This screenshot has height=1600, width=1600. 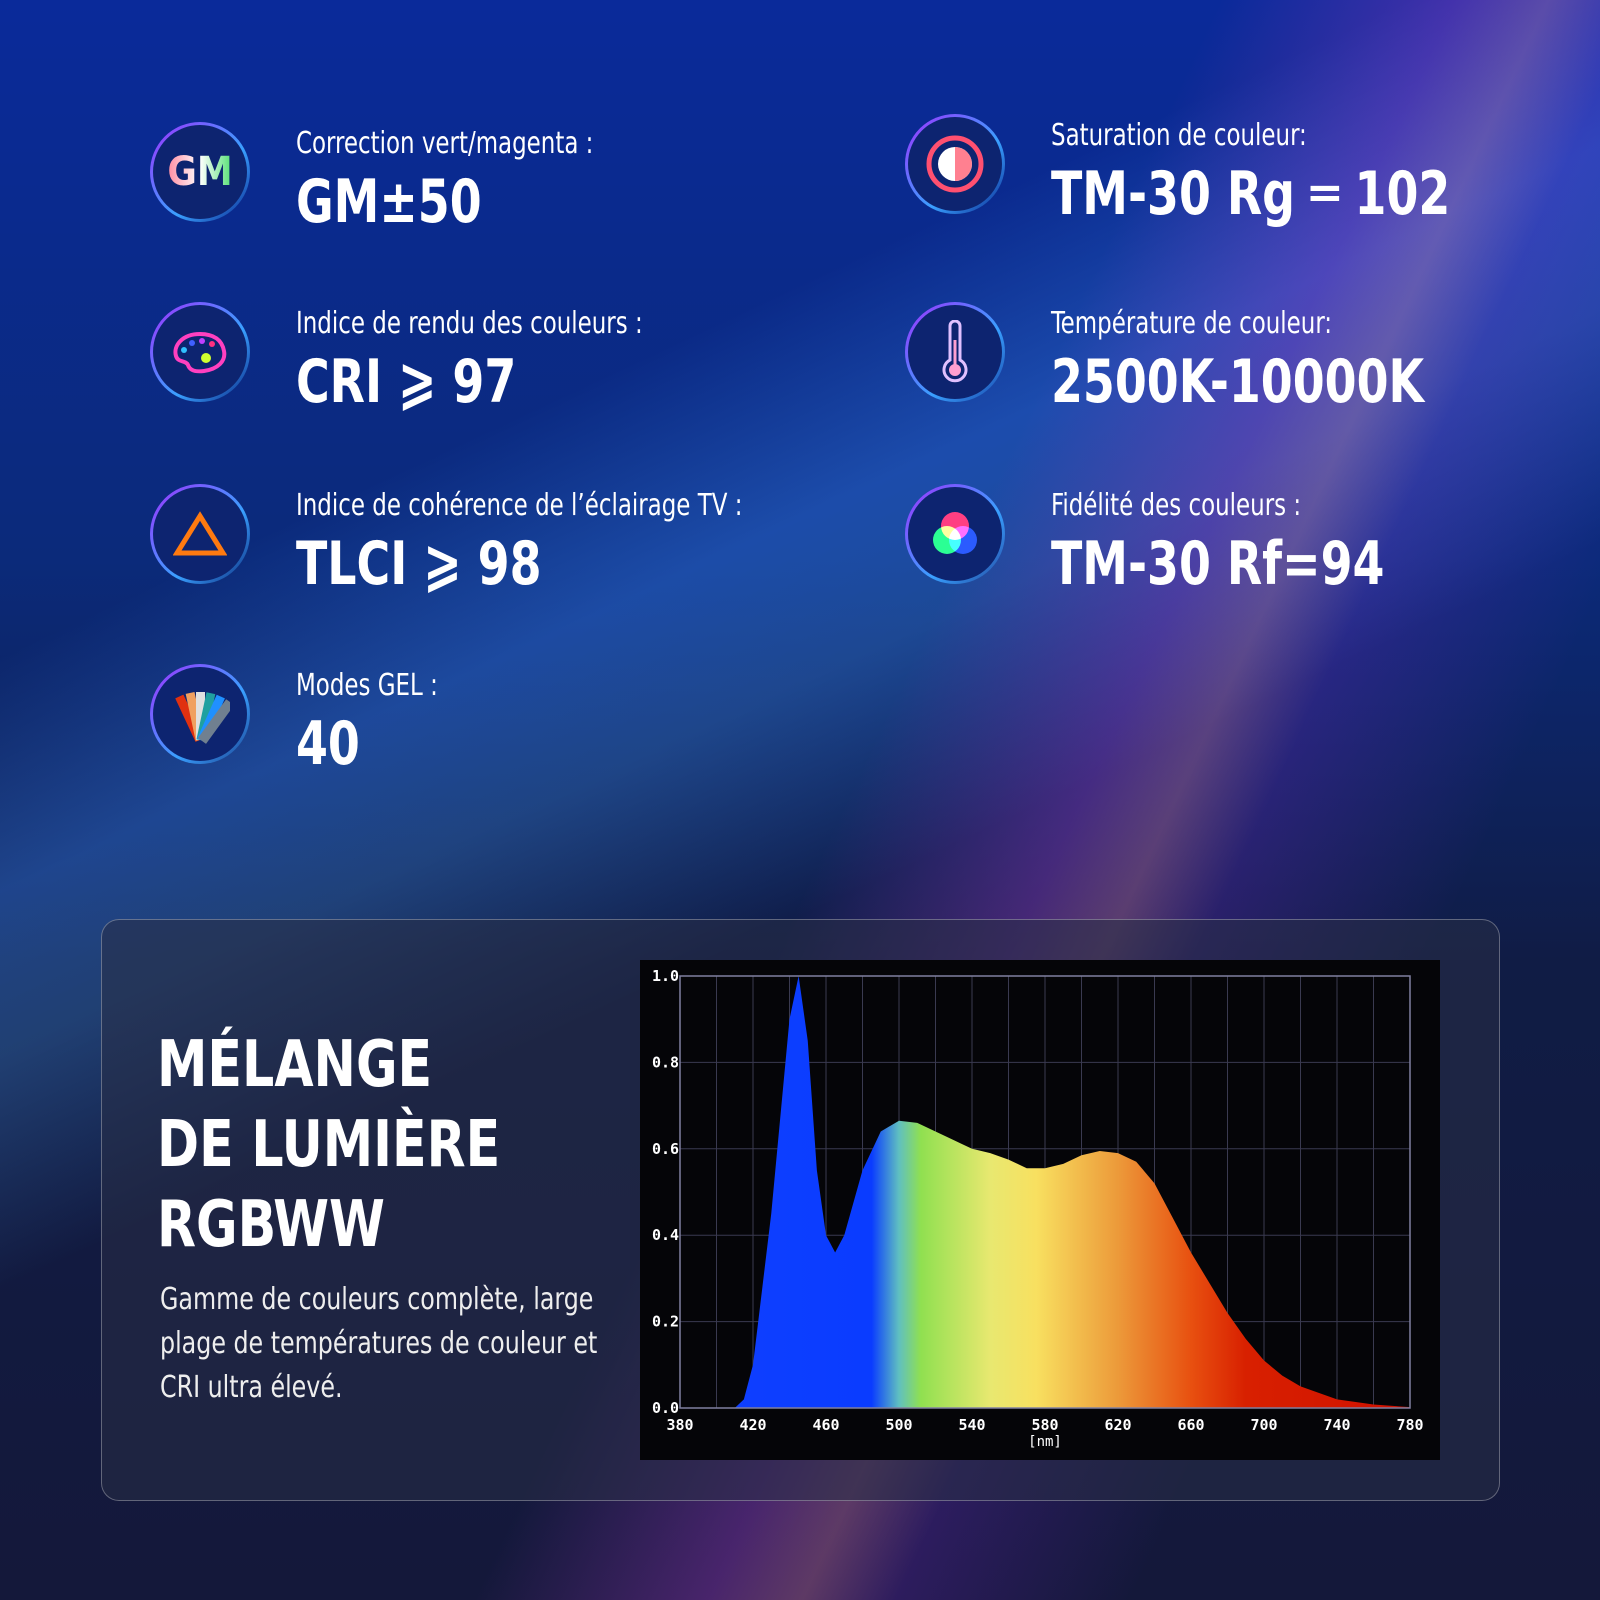 What do you see at coordinates (1192, 323) in the screenshot?
I see `feature-label: Température de couleur:` at bounding box center [1192, 323].